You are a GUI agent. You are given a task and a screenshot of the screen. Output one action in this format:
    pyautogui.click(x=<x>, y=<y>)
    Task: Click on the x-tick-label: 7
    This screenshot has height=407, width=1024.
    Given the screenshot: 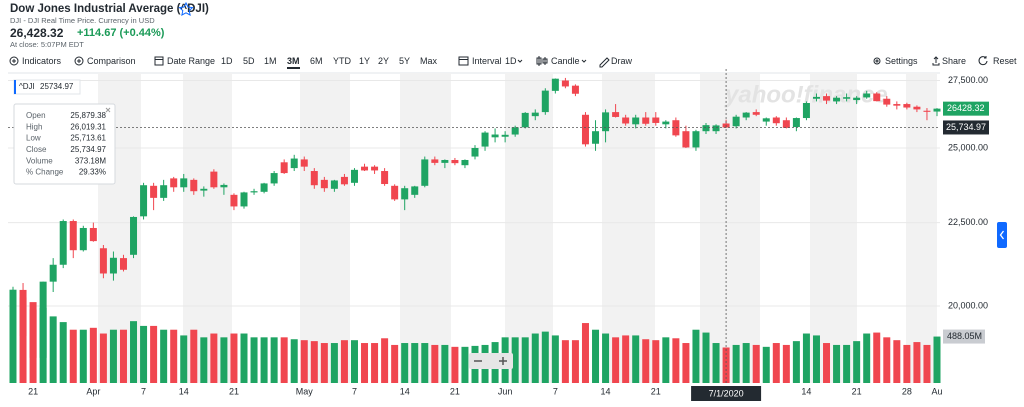 What is the action you would take?
    pyautogui.click(x=354, y=391)
    